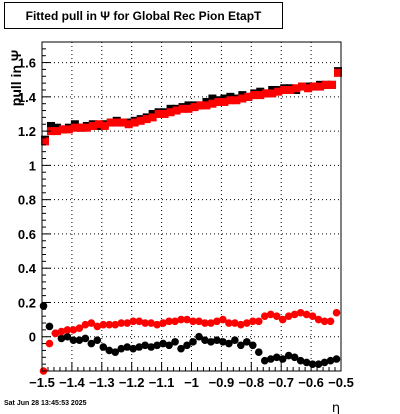 The height and width of the screenshot is (414, 400). What do you see at coordinates (27, 200) in the screenshot?
I see `y-tick-label: 0.8` at bounding box center [27, 200].